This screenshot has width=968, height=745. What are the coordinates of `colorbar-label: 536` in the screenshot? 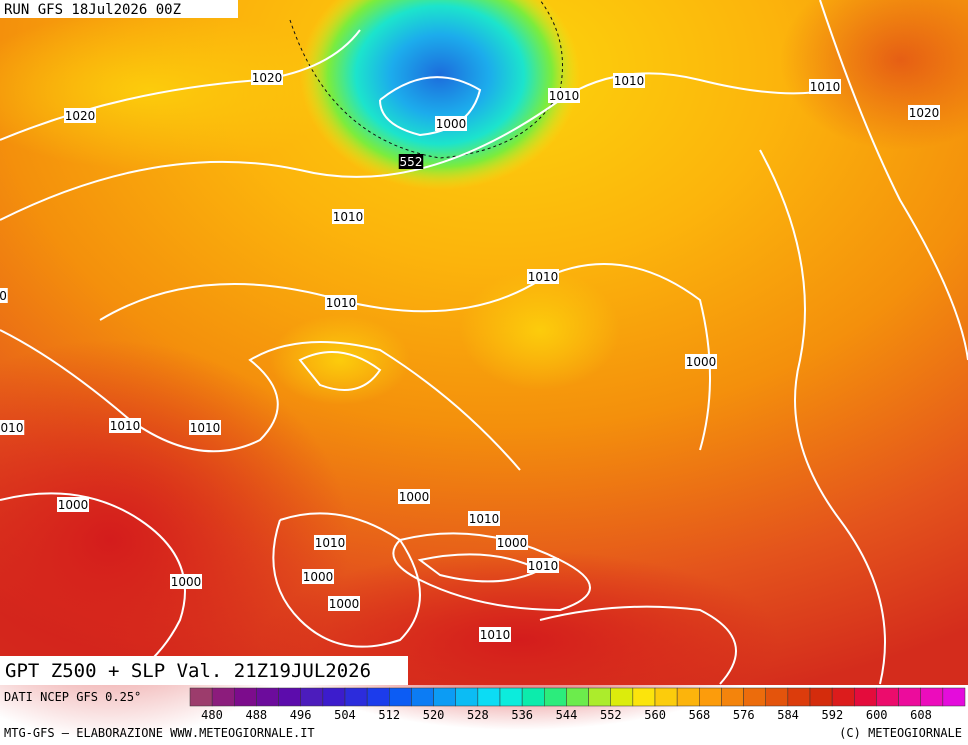 It's located at (522, 715).